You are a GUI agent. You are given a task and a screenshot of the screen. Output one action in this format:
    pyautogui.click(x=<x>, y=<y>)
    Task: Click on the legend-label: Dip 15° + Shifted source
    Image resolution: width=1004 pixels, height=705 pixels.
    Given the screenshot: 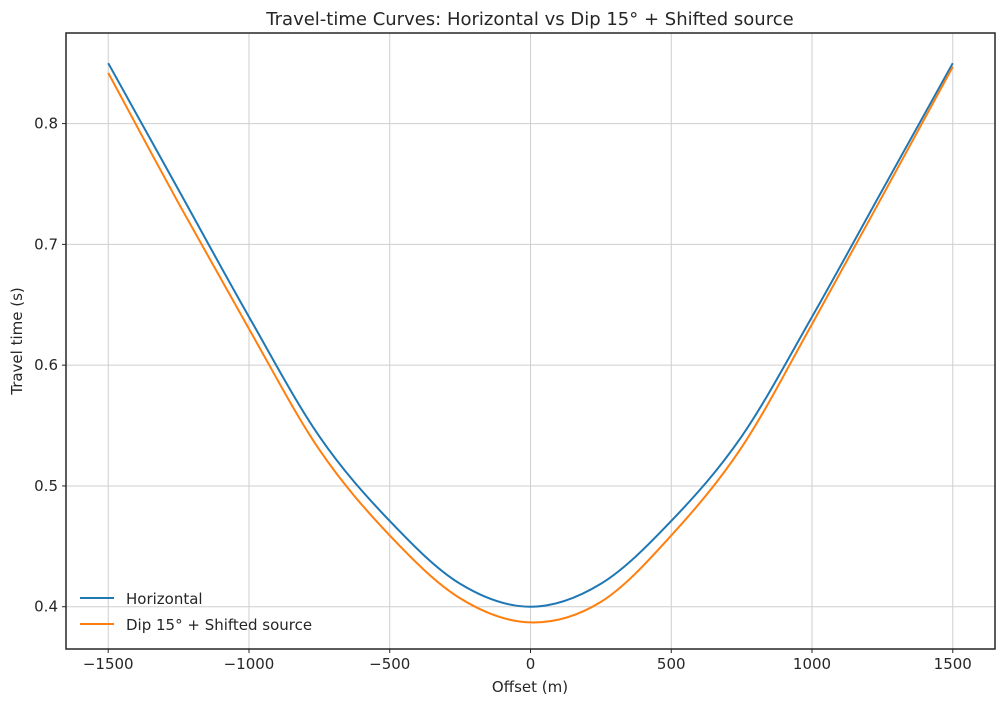 What is the action you would take?
    pyautogui.click(x=219, y=625)
    